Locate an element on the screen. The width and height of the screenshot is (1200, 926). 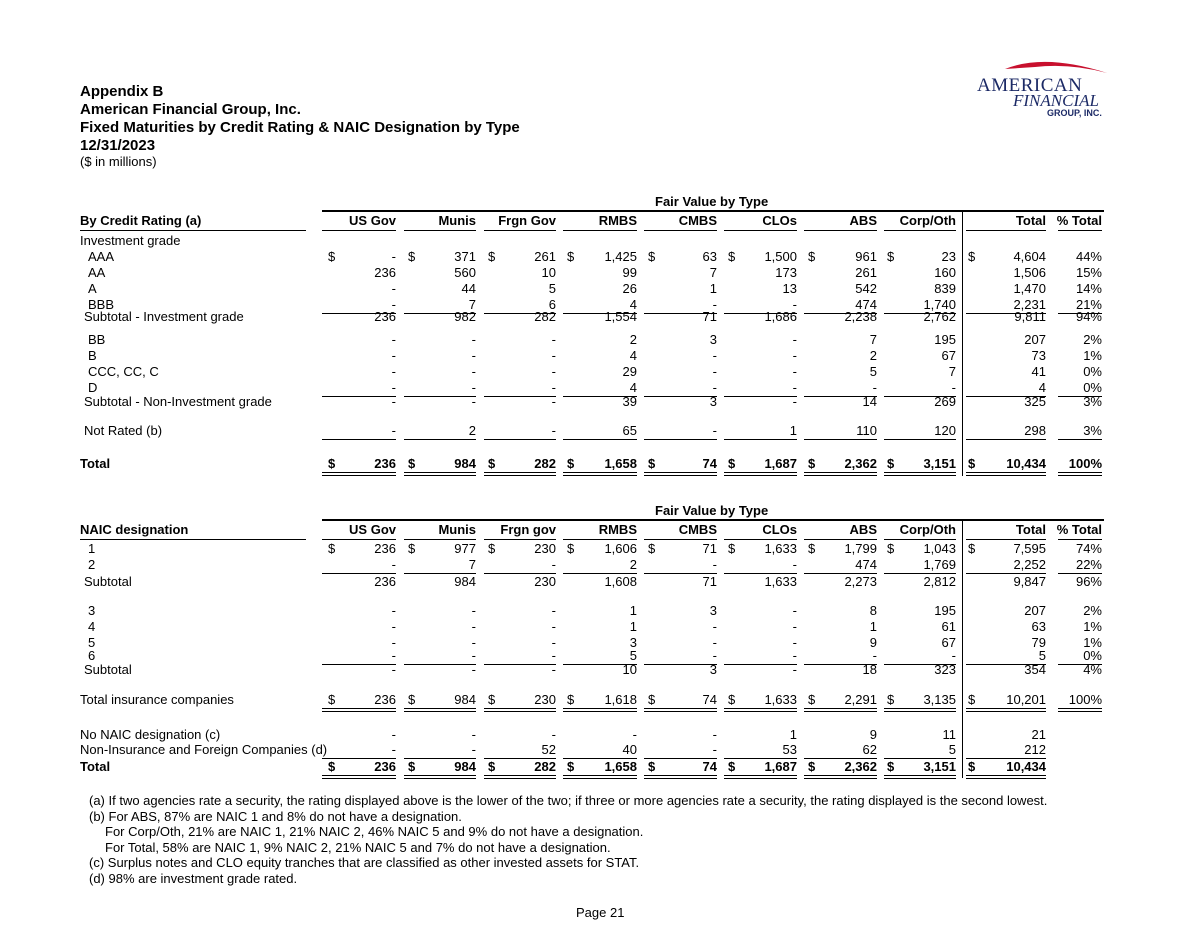
column-divider is located at coordinates (962, 649).